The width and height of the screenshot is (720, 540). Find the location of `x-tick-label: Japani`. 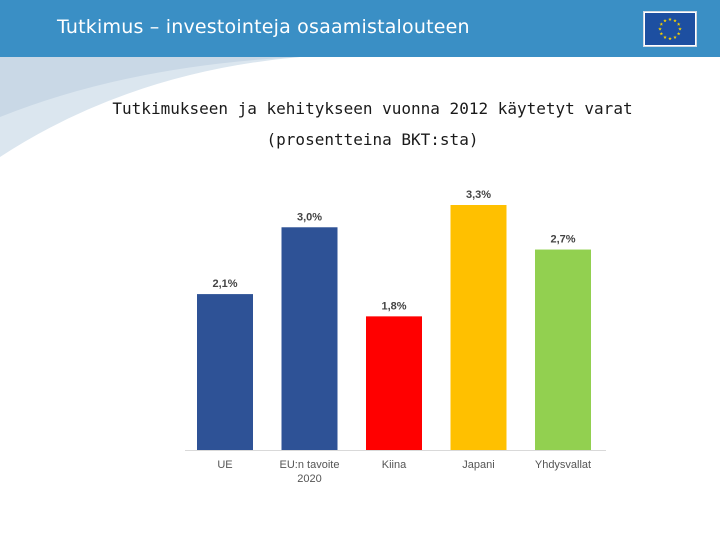

x-tick-label: Japani is located at coordinates (478, 465).